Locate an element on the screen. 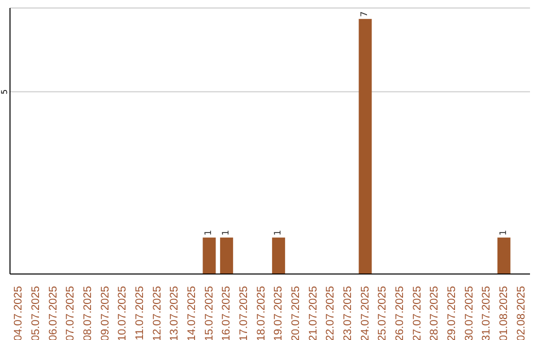  x-tick-label: 14.07.2025 is located at coordinates (192, 313).